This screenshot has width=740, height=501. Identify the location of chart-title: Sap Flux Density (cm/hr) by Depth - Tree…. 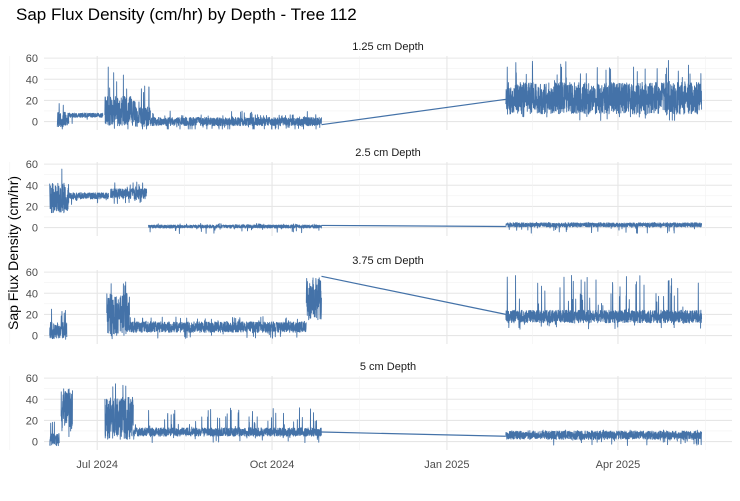
(186, 14).